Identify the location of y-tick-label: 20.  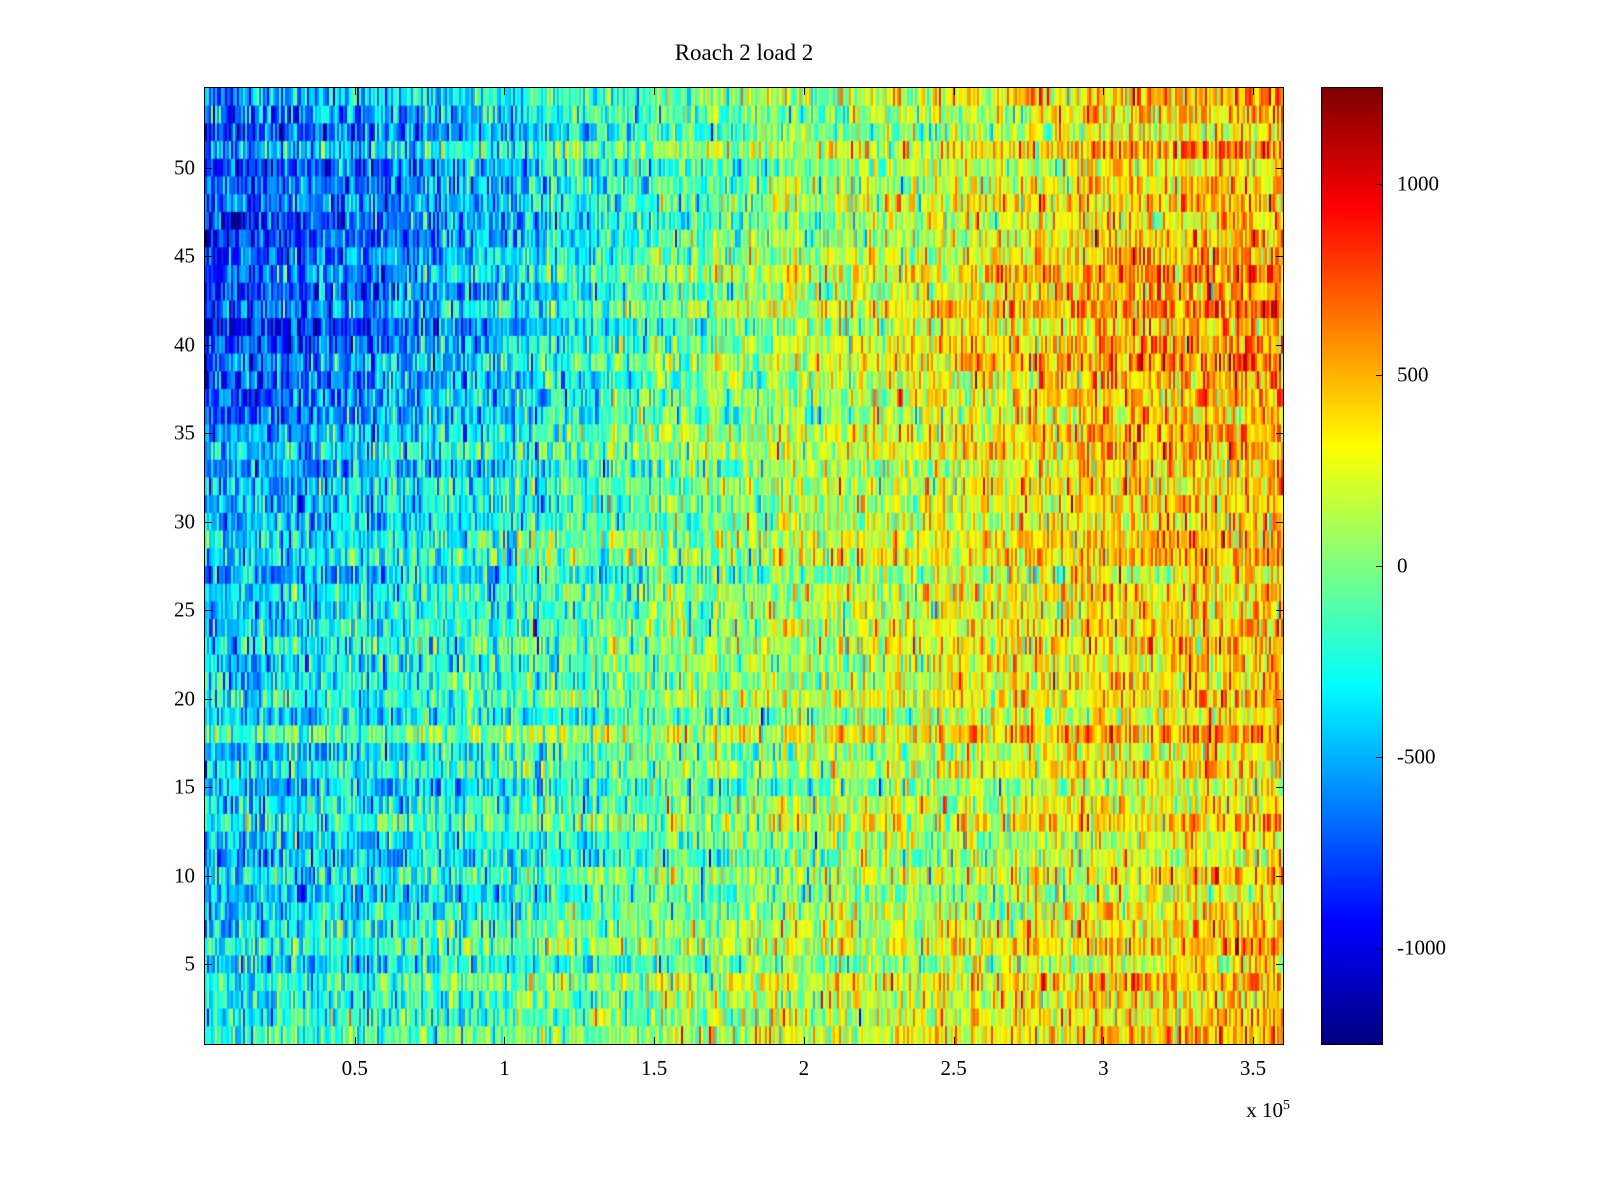
(184, 698).